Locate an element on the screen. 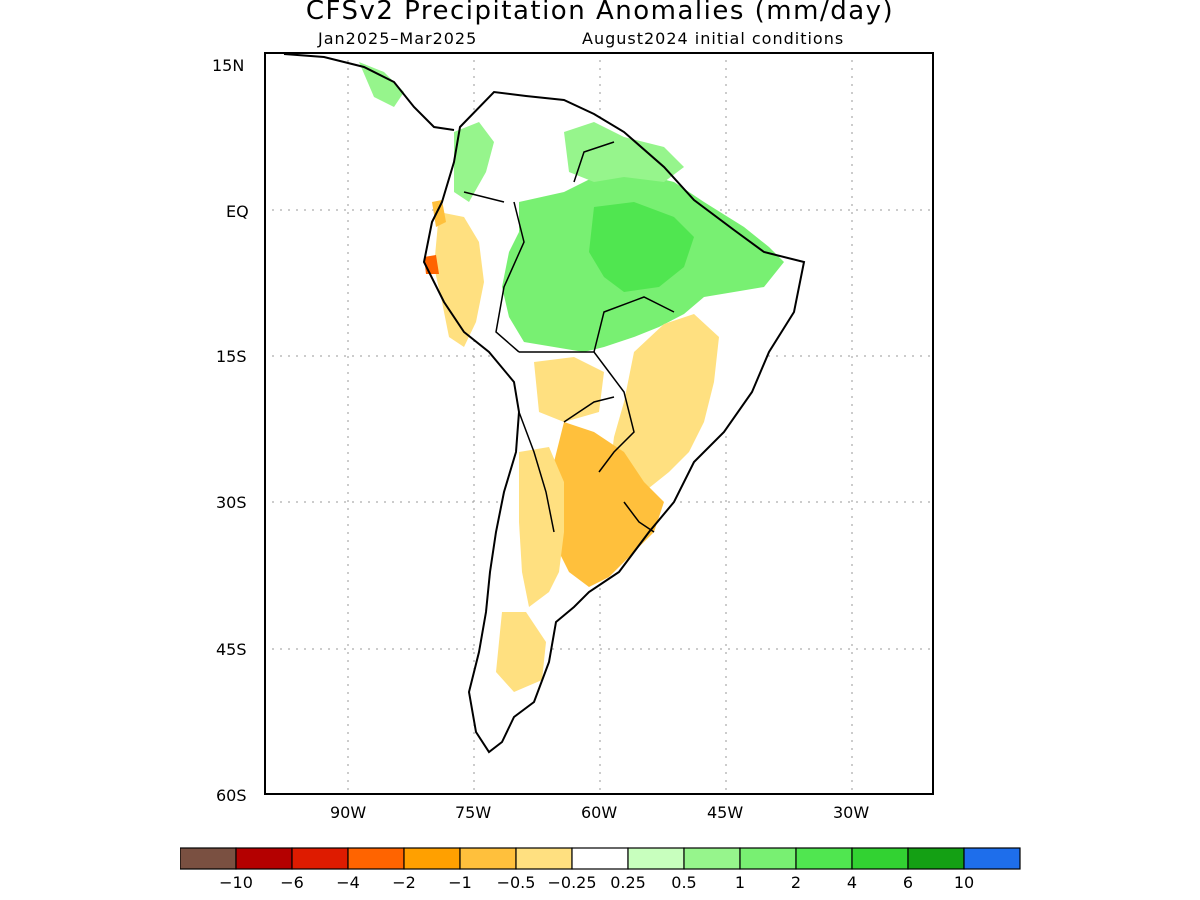 The height and width of the screenshot is (900, 1200). ecuador-dry-core is located at coordinates (439, 213).